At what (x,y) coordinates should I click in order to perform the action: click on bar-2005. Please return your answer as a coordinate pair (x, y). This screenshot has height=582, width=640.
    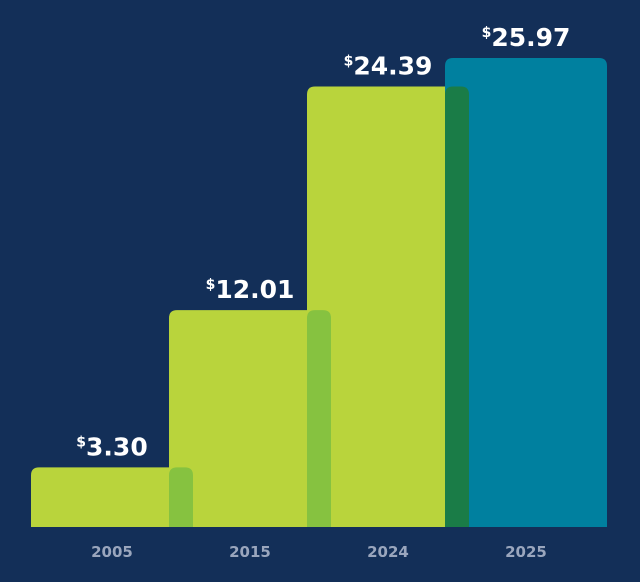
    Looking at the image, I should click on (112, 497).